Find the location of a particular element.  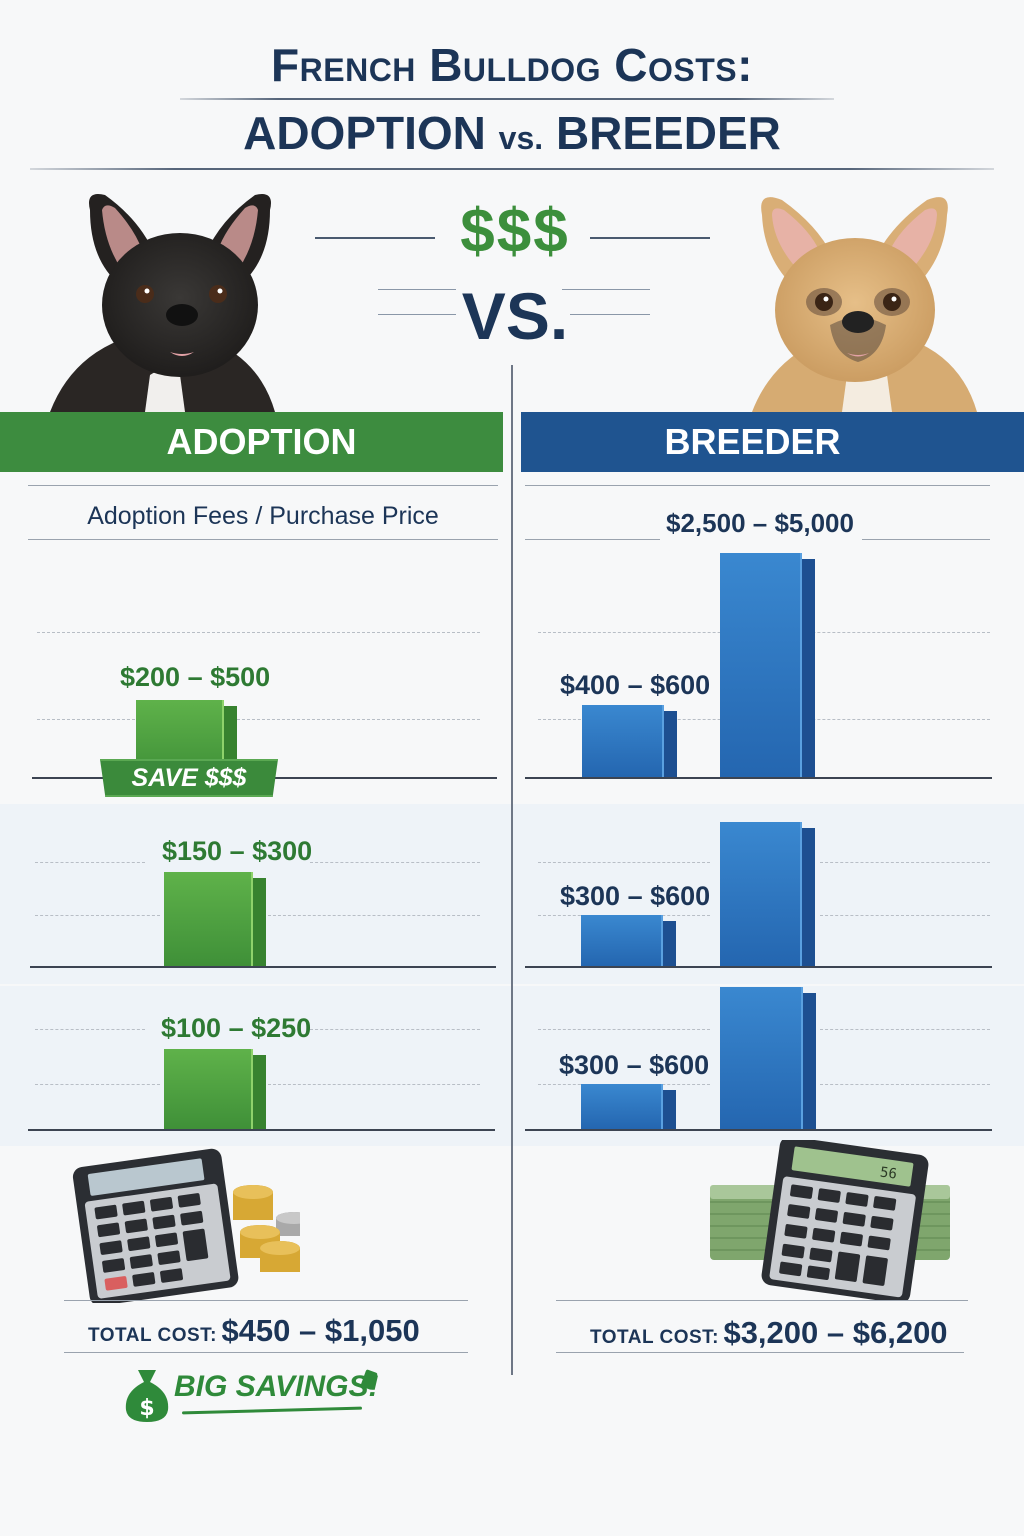

subtitle-adoption: ADOPTION is located at coordinates (364, 133).